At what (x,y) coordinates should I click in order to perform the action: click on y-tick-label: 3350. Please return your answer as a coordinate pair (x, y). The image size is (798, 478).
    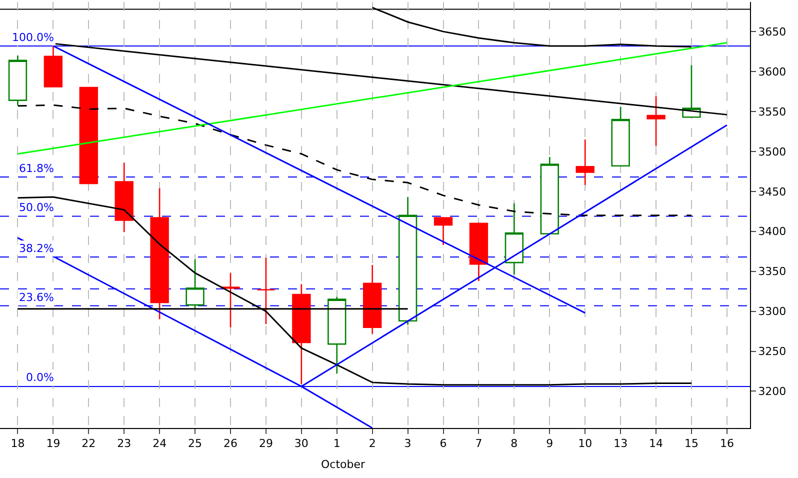
    Looking at the image, I should click on (772, 271).